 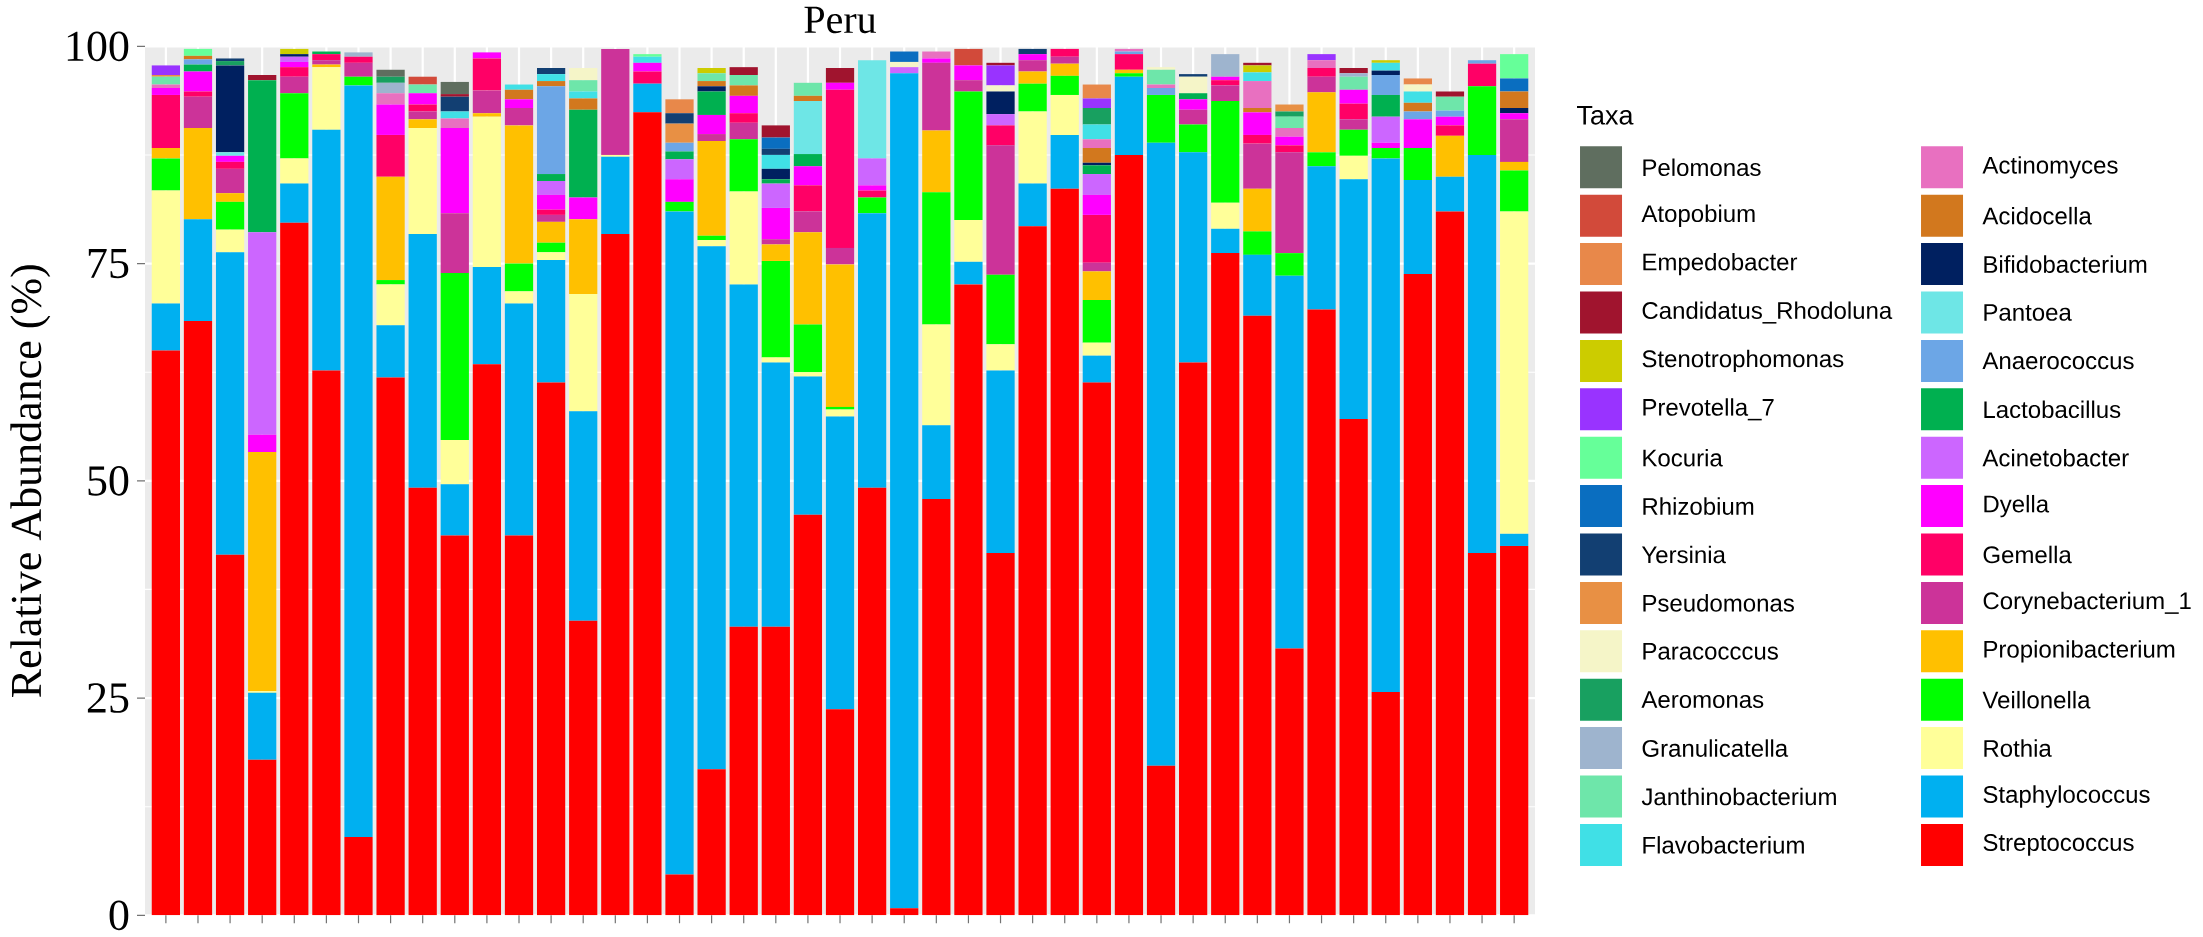 What do you see at coordinates (2037, 215) in the screenshot?
I see `legend-label: Acidocella` at bounding box center [2037, 215].